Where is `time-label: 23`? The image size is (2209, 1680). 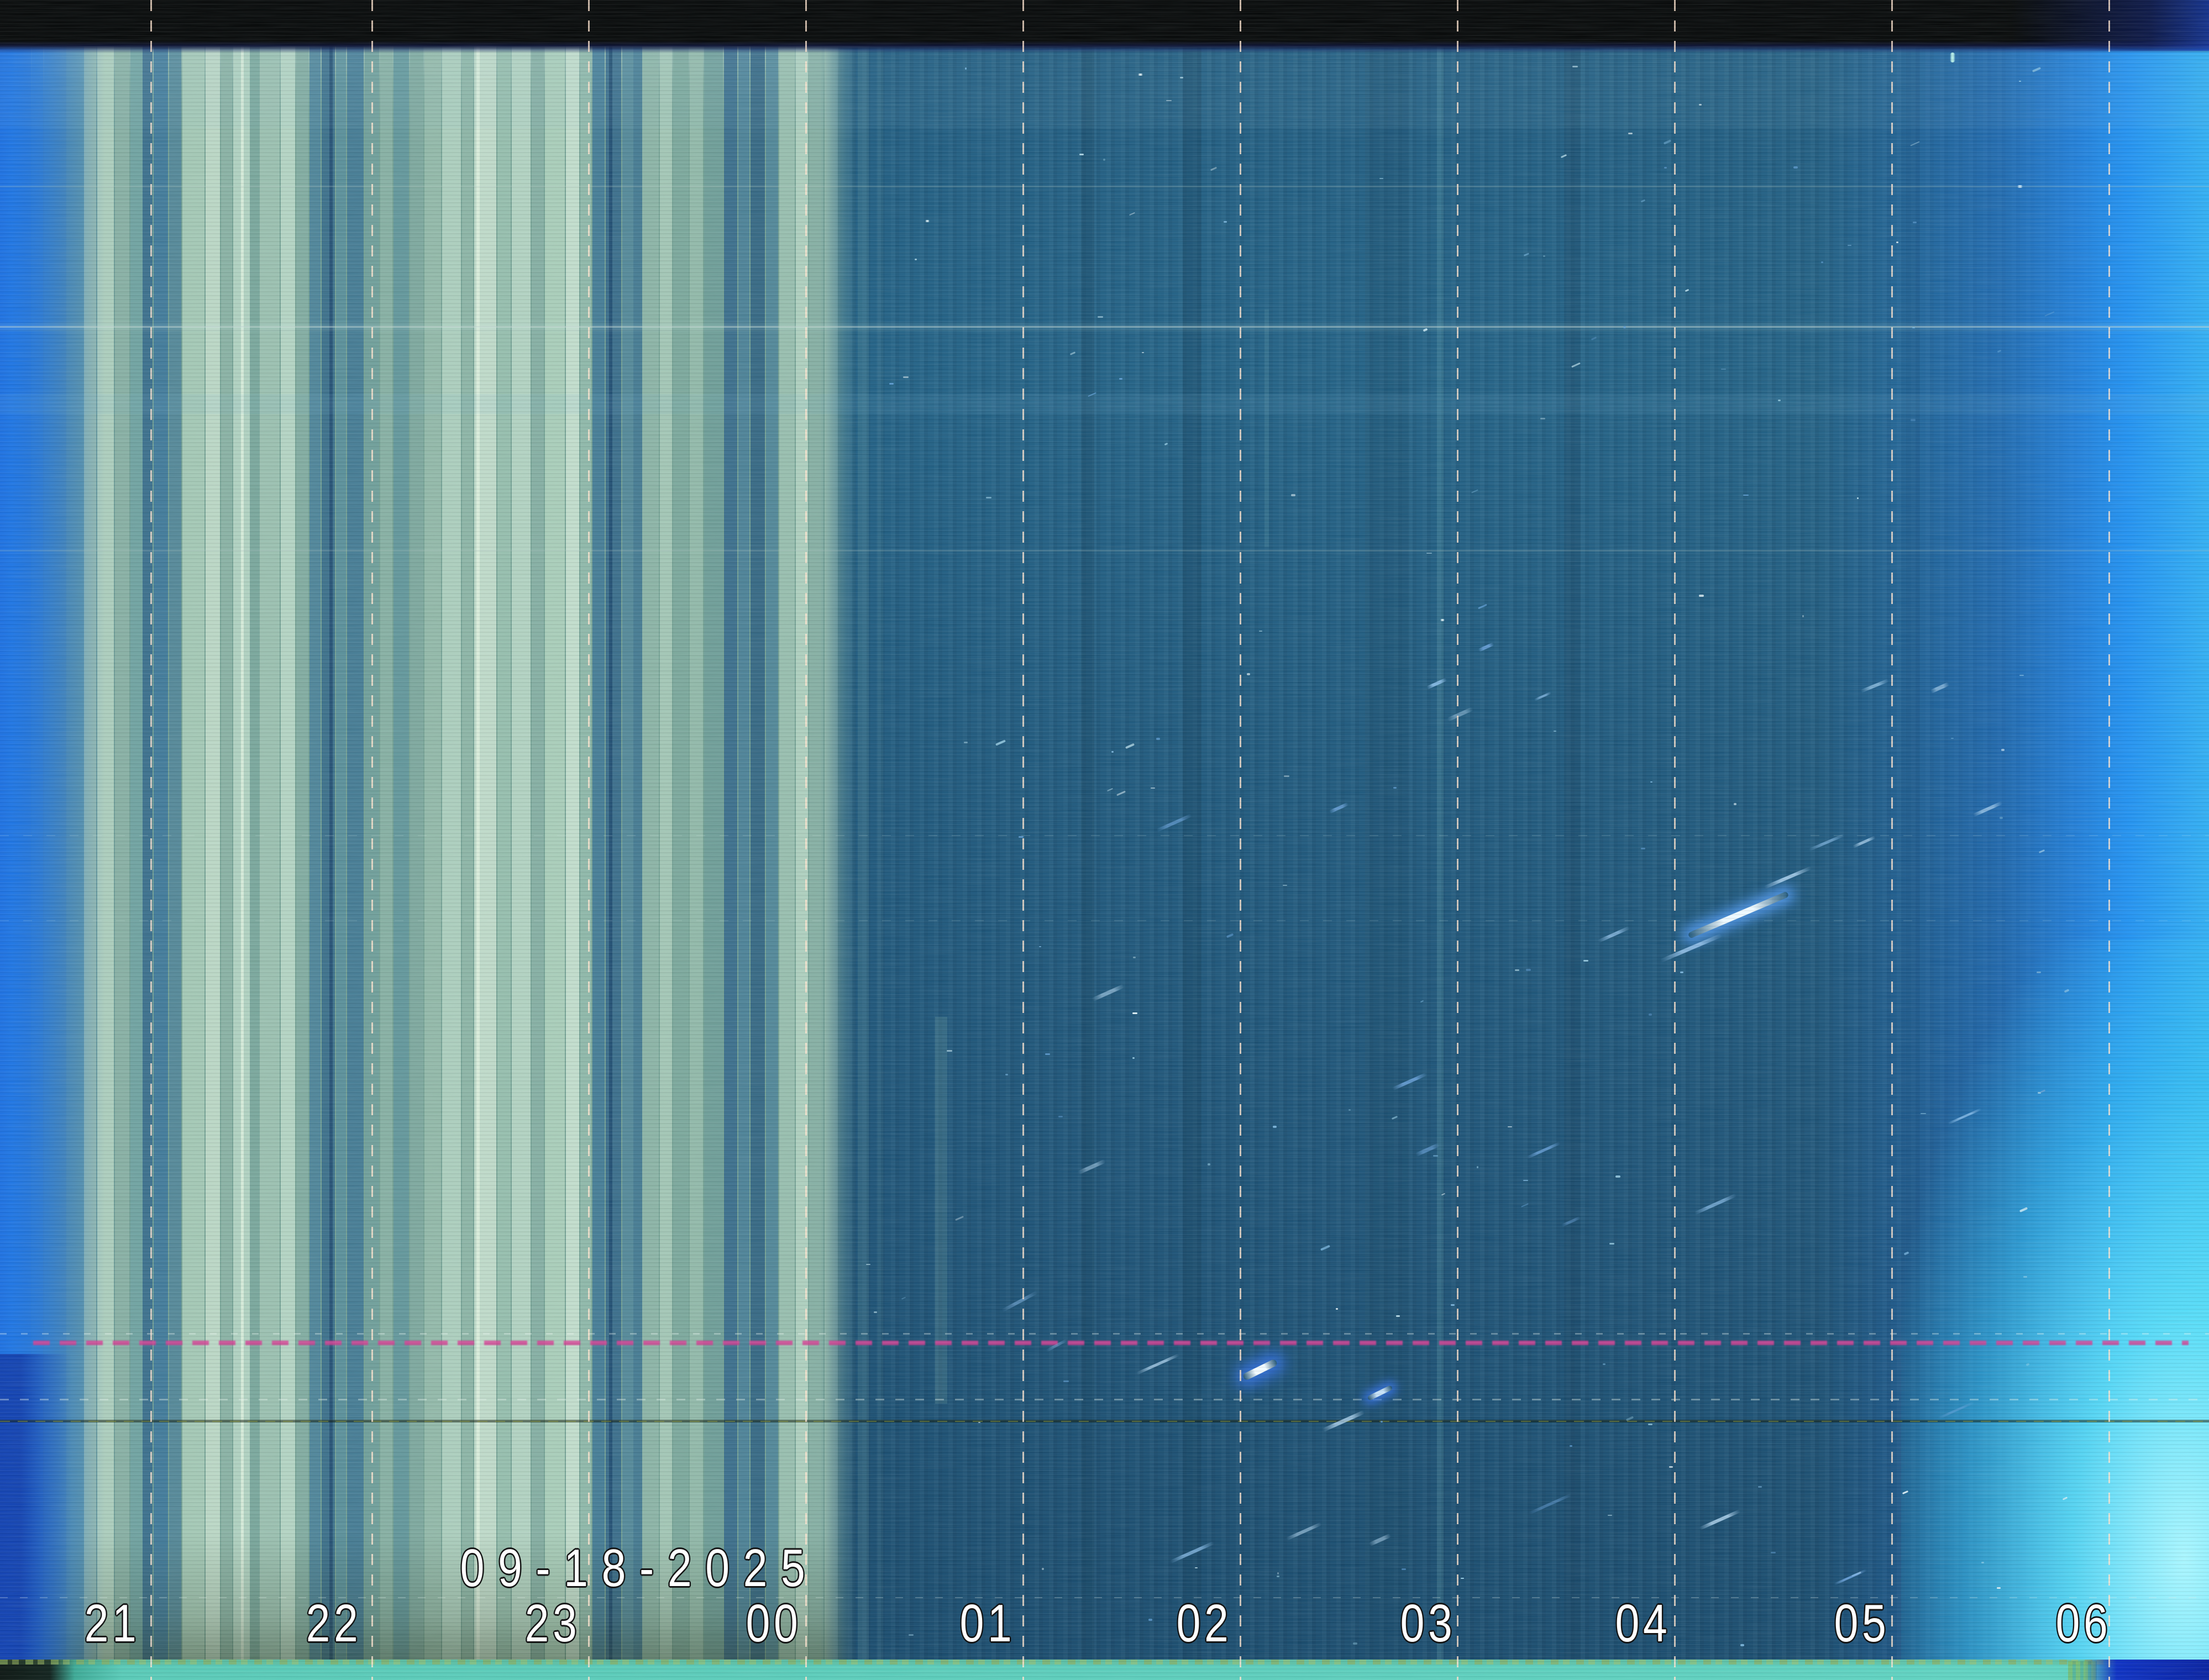
time-label: 23 is located at coordinates (552, 1623).